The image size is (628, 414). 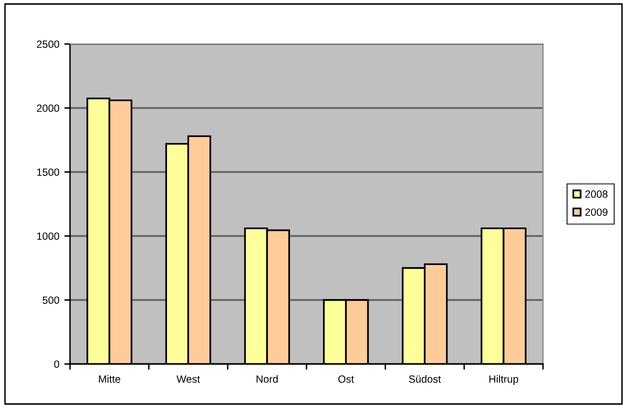 I want to click on y-tick-label: 1500, so click(x=48, y=172).